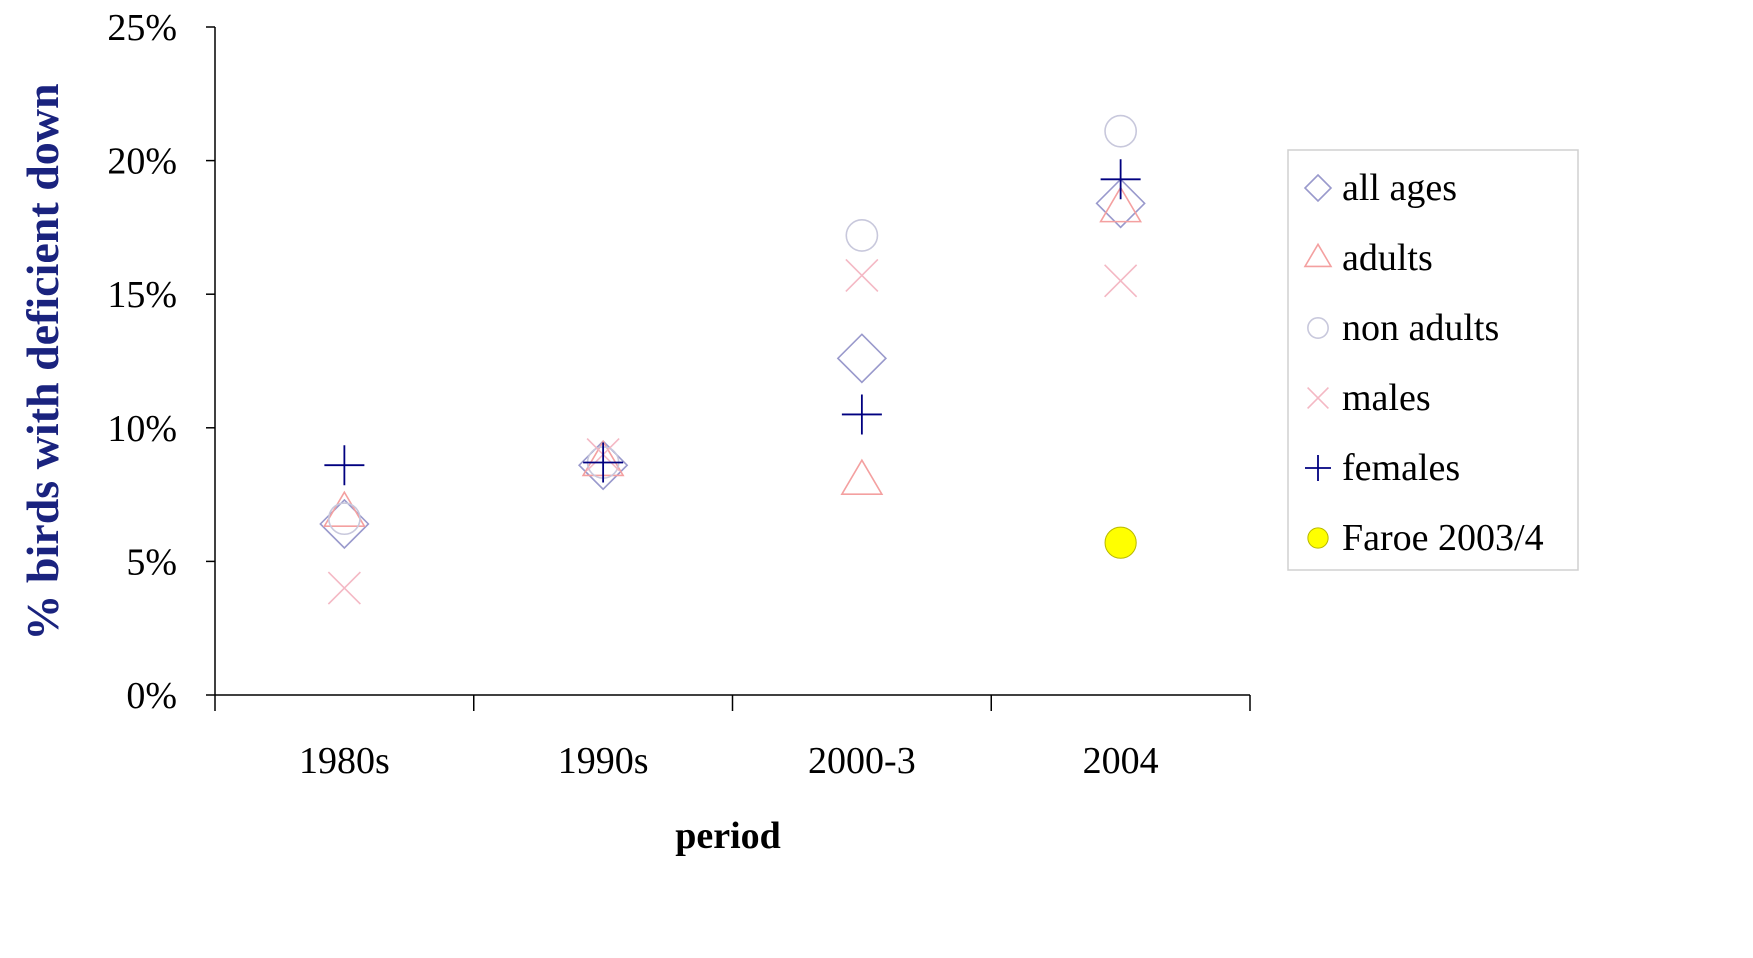  Describe the element at coordinates (603, 761) in the screenshot. I see `x-tick-label: 1990s` at that location.